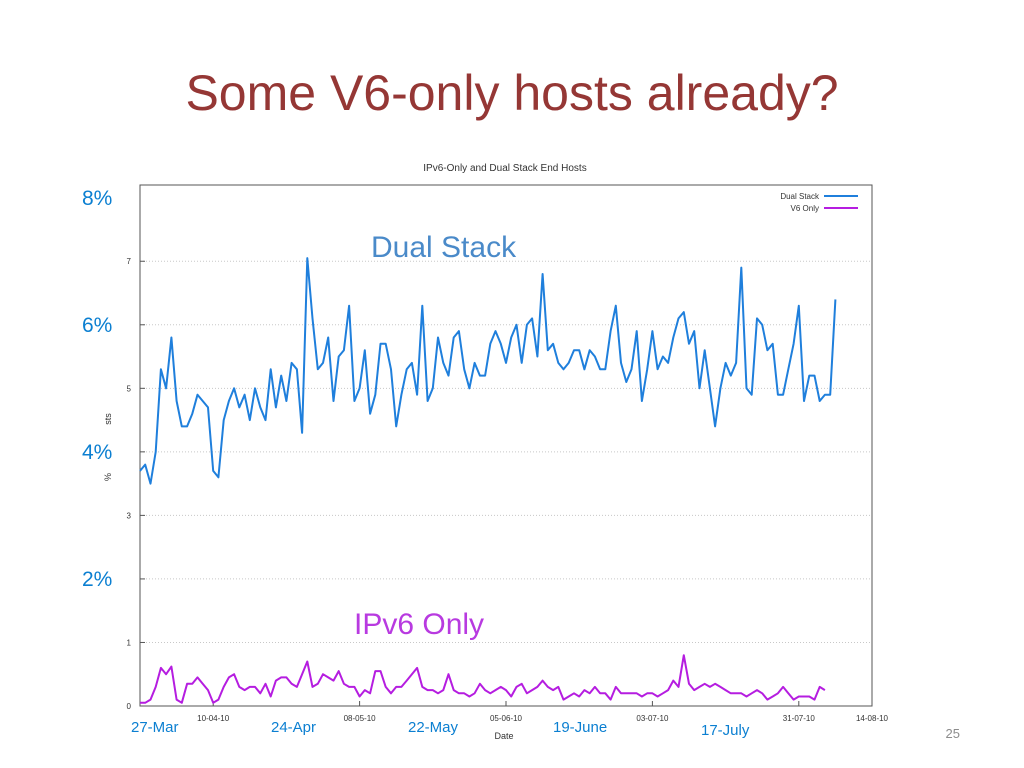 Image resolution: width=1024 pixels, height=768 pixels. What do you see at coordinates (419, 624) in the screenshot?
I see `ipv6-only-annotation: IPv6 Only` at bounding box center [419, 624].